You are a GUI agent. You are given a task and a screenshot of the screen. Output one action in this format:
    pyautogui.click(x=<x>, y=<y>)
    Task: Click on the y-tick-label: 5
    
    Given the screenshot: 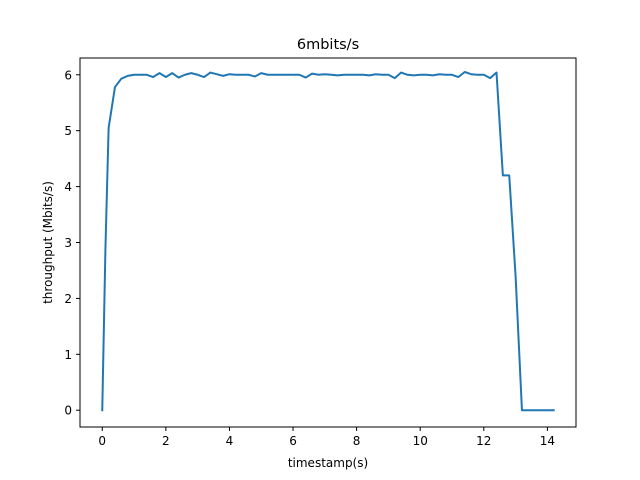 What is the action you would take?
    pyautogui.click(x=68, y=131)
    